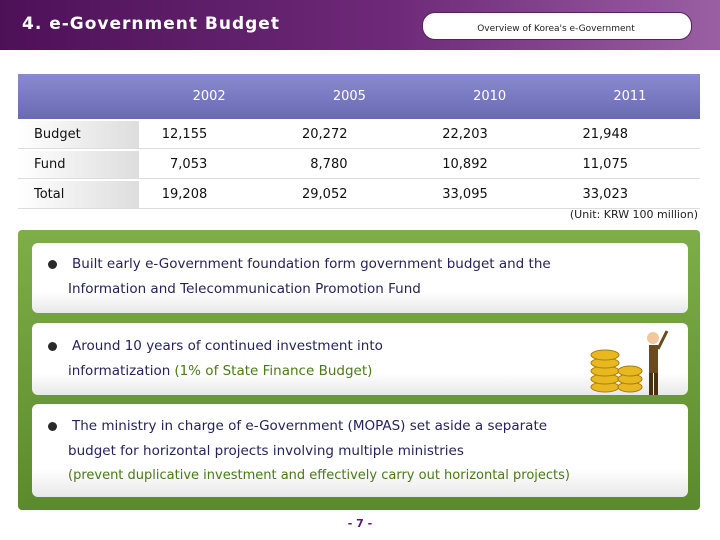 Image resolution: width=720 pixels, height=540 pixels. I want to click on row-label: Fund, so click(78, 165).